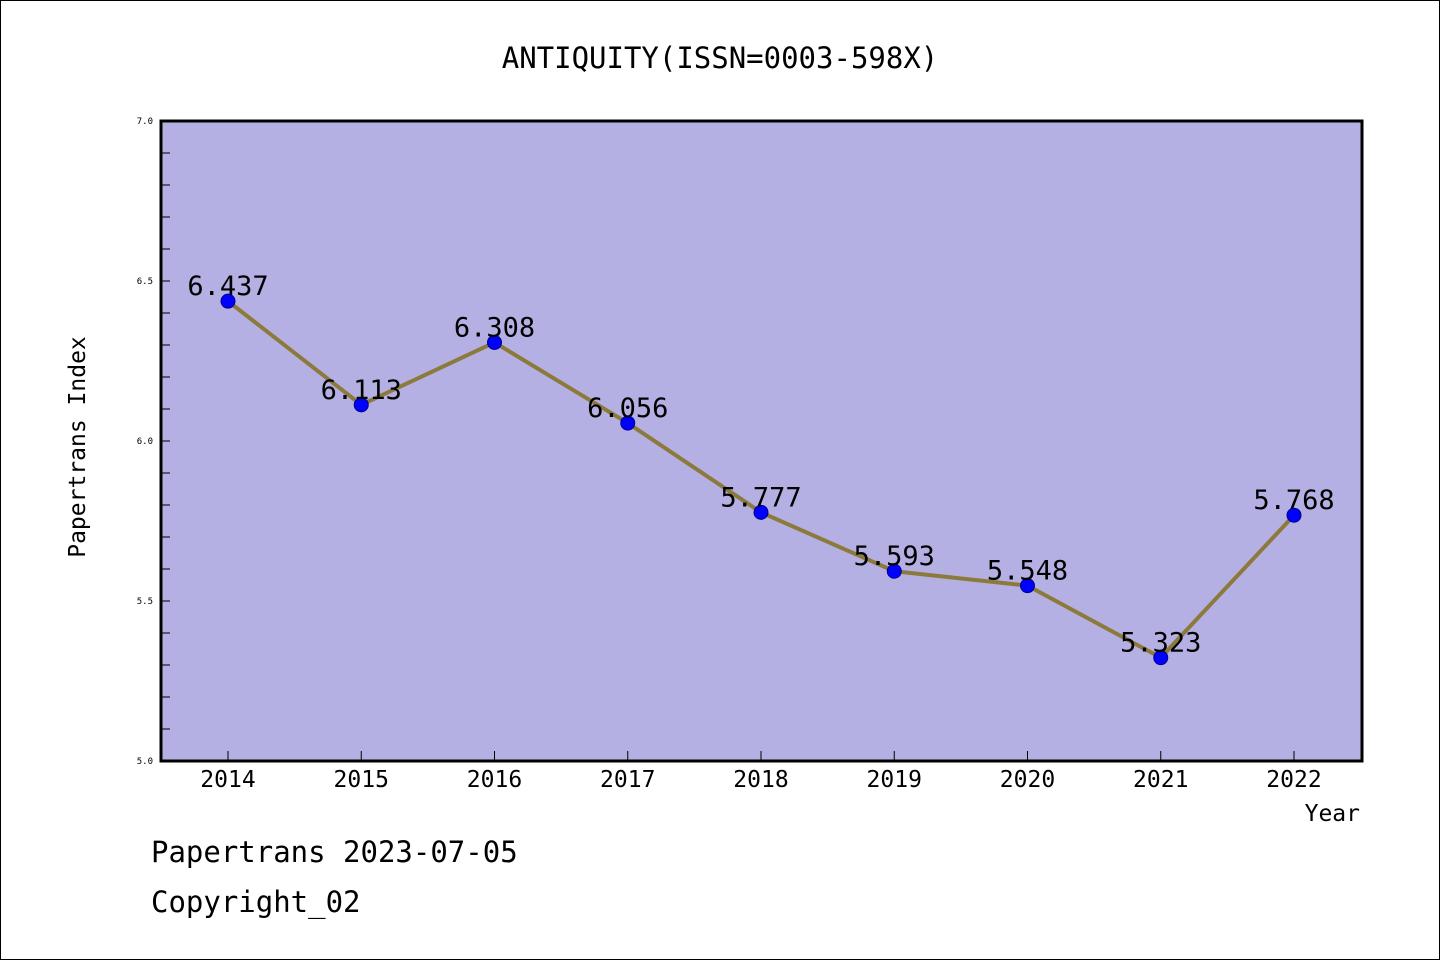 The image size is (1440, 960). Describe the element at coordinates (334, 852) in the screenshot. I see `footer-date-text: Papertrans 2023-07-05` at that location.